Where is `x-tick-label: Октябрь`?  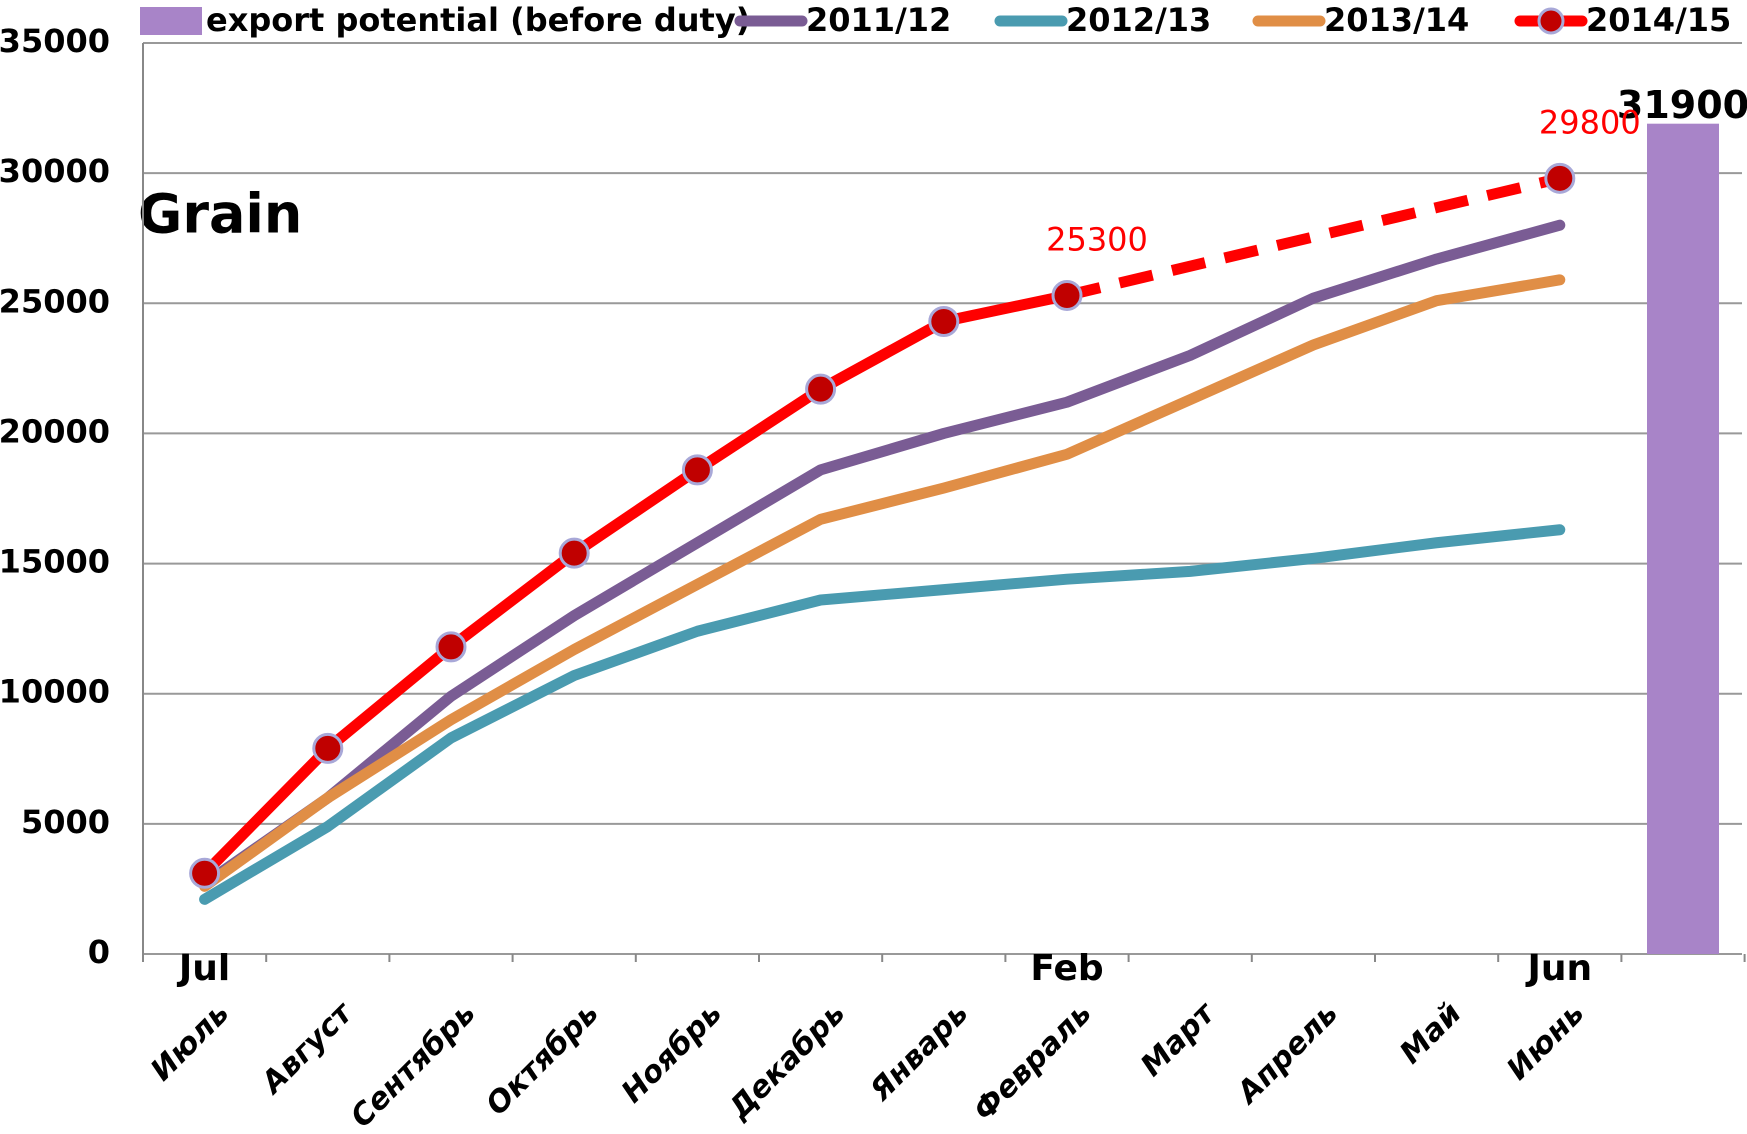 x-tick-label: Октябрь is located at coordinates (542, 1059).